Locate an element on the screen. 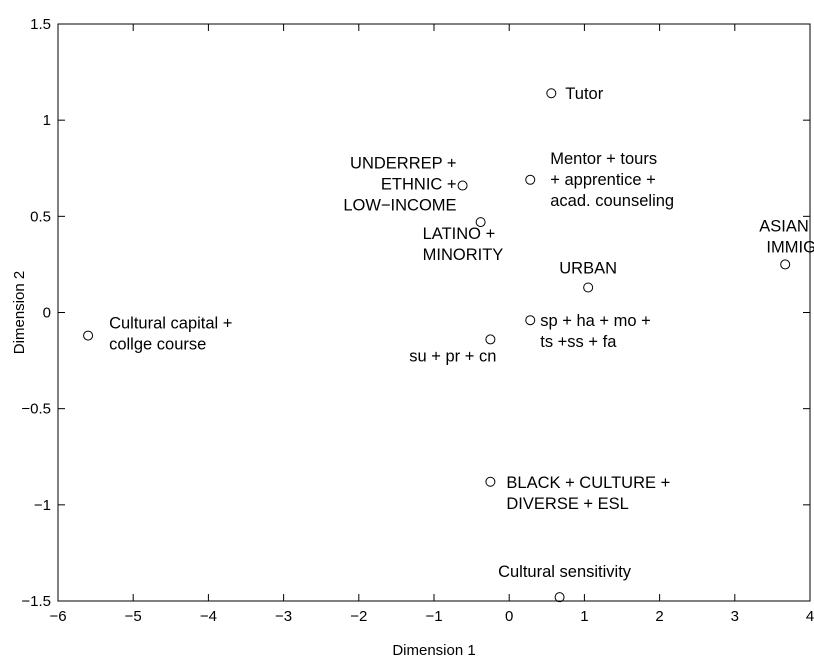 This screenshot has width=814, height=663. point-label: LATINO + MINORITY is located at coordinates (463, 244).